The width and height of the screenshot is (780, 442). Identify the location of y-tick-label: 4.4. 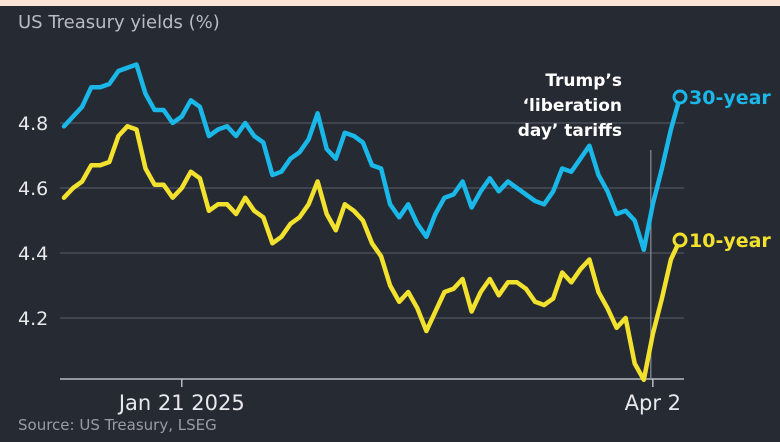
(33, 254).